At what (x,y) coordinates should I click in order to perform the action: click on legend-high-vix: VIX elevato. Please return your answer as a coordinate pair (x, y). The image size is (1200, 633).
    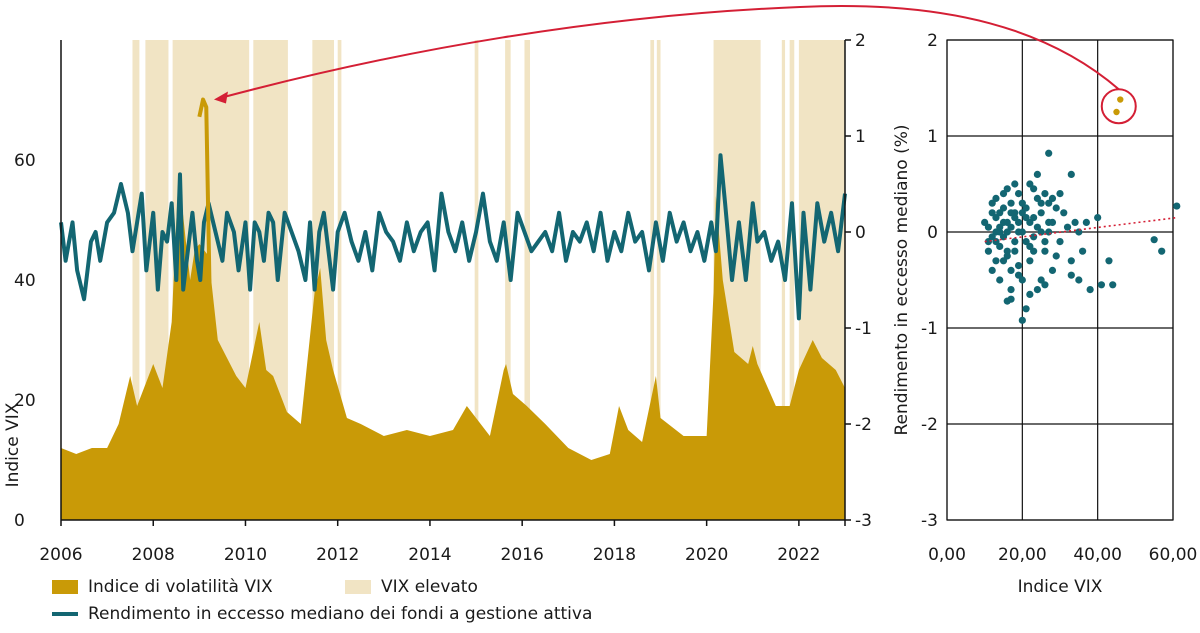
    Looking at the image, I should click on (411, 587).